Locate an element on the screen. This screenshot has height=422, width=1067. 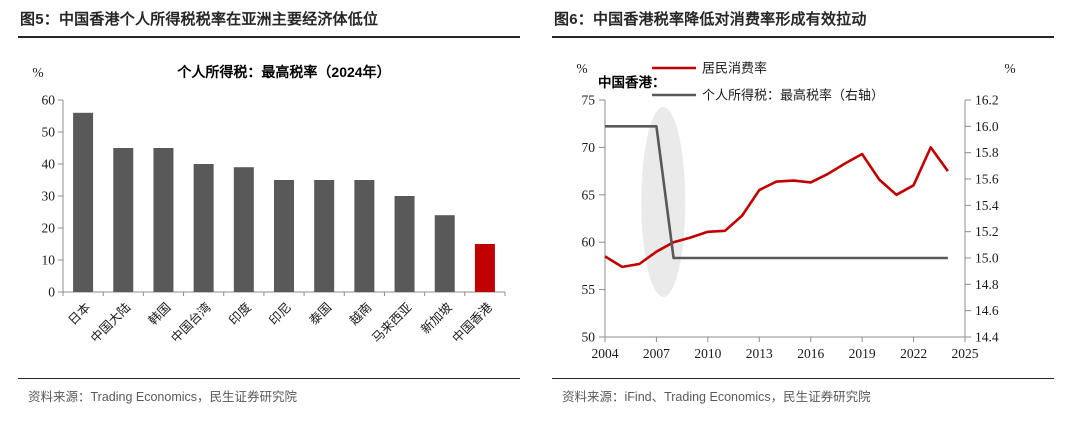
legend-label-1: 个人所得税：最高税率（右轴） is located at coordinates (793, 95).